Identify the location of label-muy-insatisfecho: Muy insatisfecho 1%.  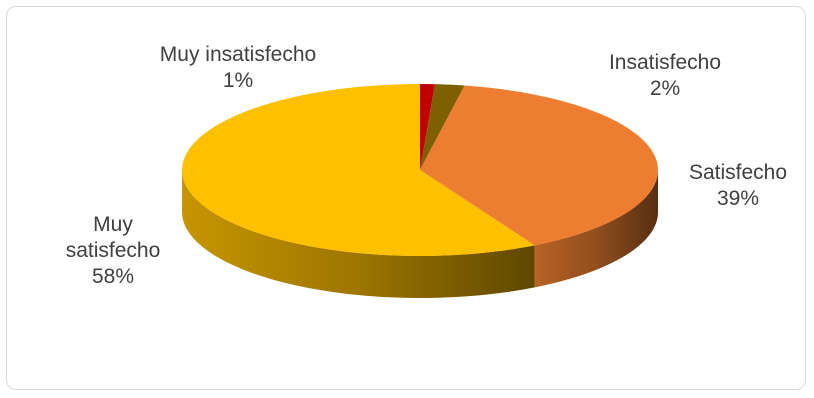
(238, 68).